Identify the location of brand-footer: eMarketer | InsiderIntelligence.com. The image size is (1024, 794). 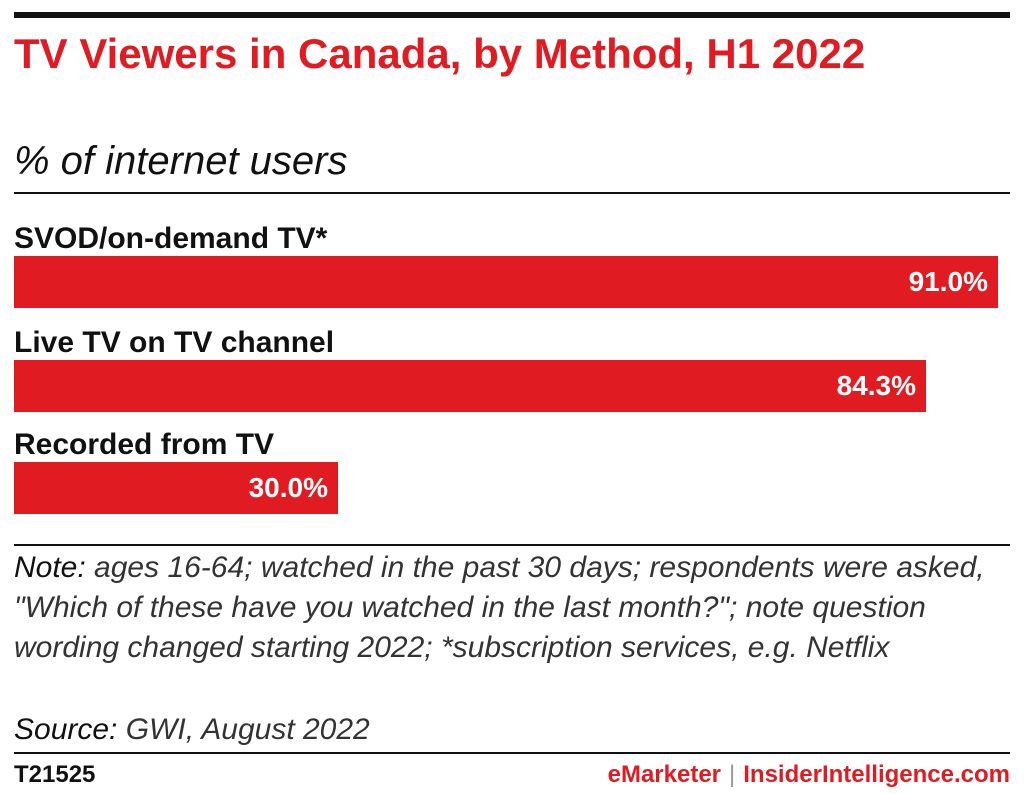
(809, 775).